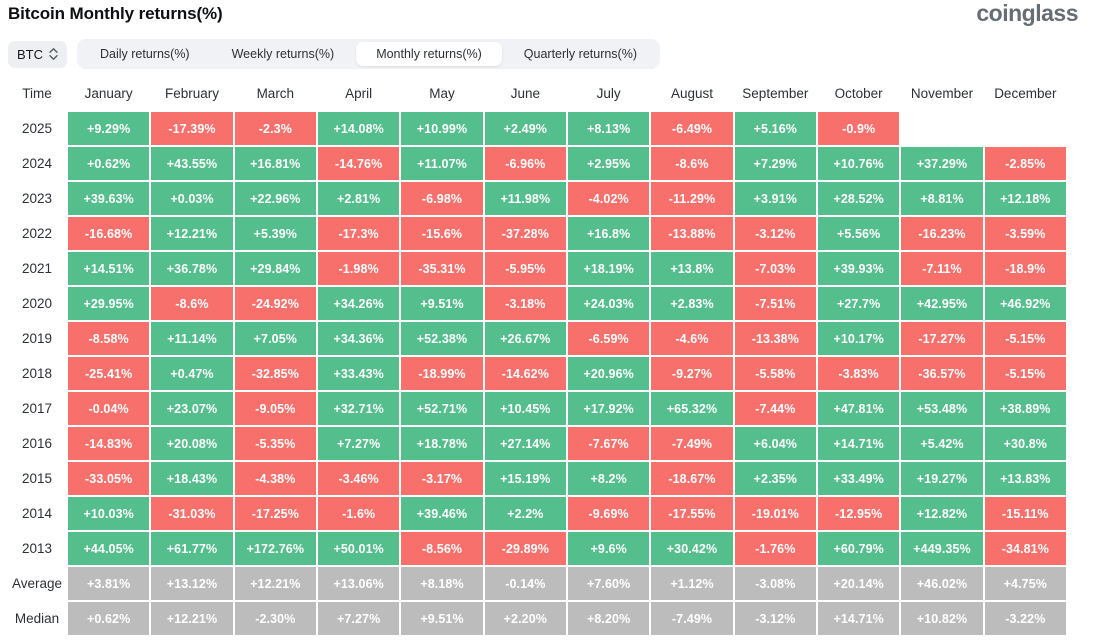 The height and width of the screenshot is (644, 1100). I want to click on return-cell: -5.58%, so click(775, 373).